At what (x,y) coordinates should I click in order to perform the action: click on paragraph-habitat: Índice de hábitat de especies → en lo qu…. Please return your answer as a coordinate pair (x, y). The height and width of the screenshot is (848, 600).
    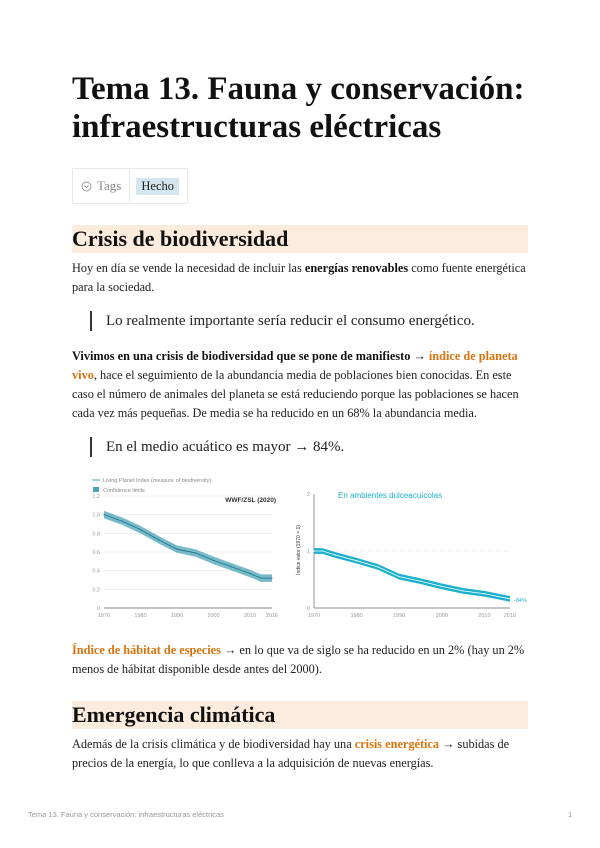
    Looking at the image, I should click on (298, 659).